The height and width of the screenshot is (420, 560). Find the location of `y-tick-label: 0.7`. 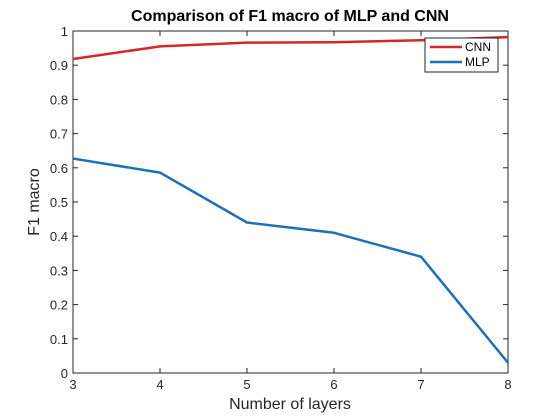

y-tick-label: 0.7 is located at coordinates (59, 134).